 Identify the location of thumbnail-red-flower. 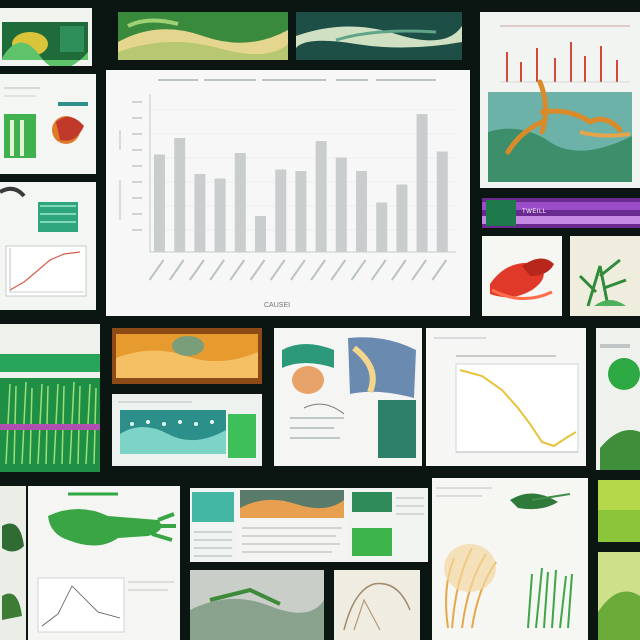
(522, 276).